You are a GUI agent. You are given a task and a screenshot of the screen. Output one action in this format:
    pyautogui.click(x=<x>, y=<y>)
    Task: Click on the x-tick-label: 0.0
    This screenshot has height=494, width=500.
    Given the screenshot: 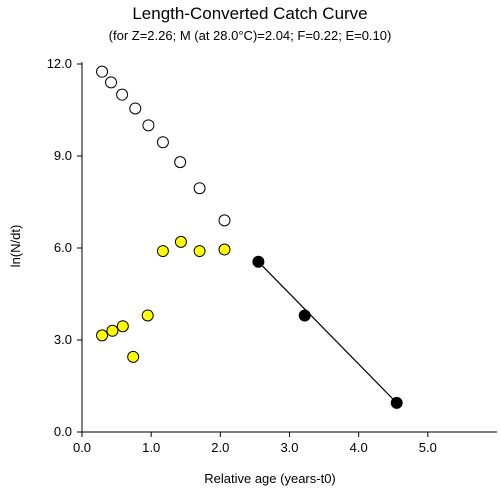 What is the action you would take?
    pyautogui.click(x=82, y=447)
    